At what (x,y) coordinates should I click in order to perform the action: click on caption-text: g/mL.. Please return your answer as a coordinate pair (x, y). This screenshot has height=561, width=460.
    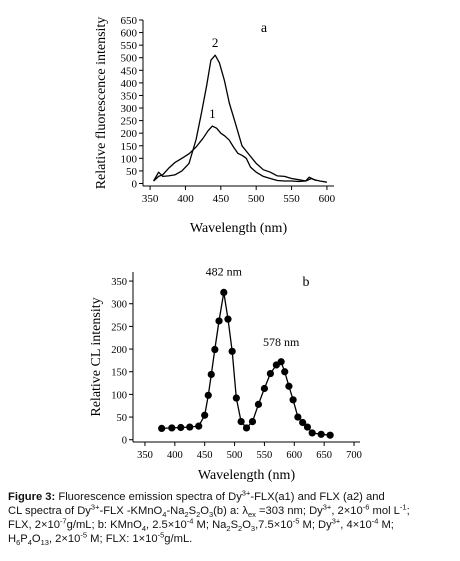
    Looking at the image, I should click on (178, 539).